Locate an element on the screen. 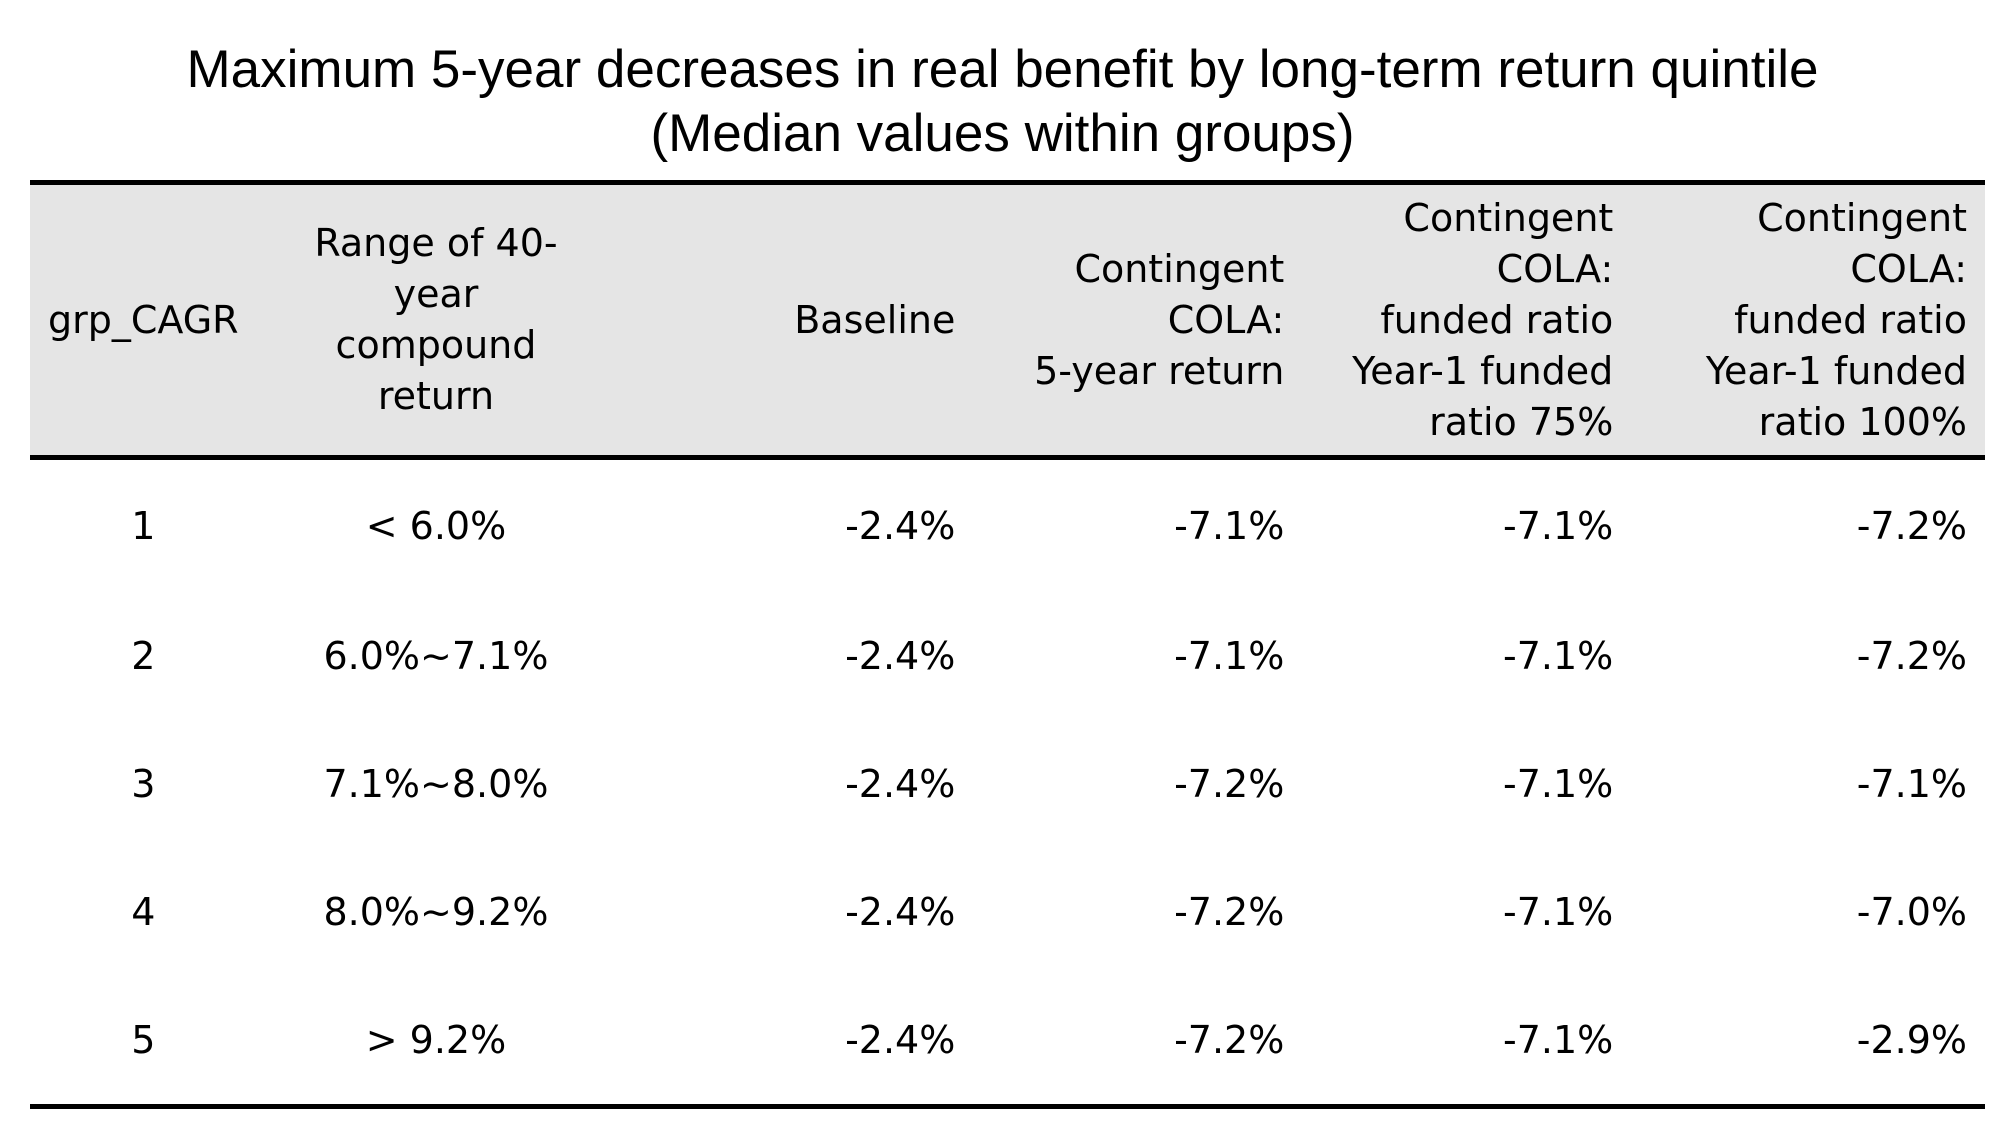 This screenshot has width=2005, height=1138. cell-range: 7.1%~8.0% is located at coordinates (436, 784).